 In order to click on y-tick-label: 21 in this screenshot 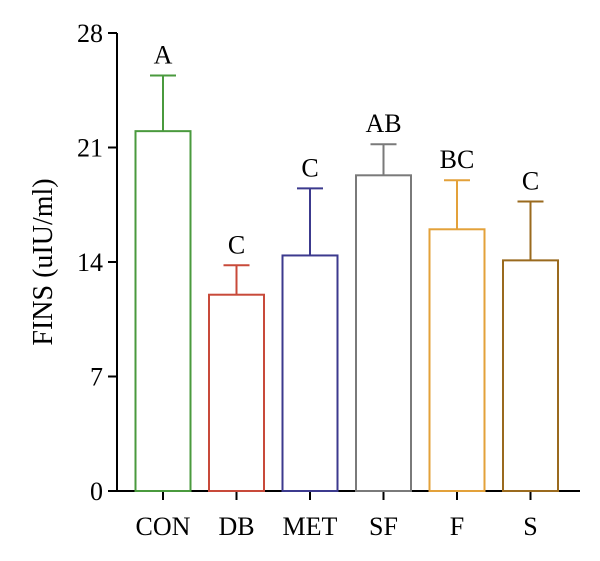, I will do `click(90, 148)`.